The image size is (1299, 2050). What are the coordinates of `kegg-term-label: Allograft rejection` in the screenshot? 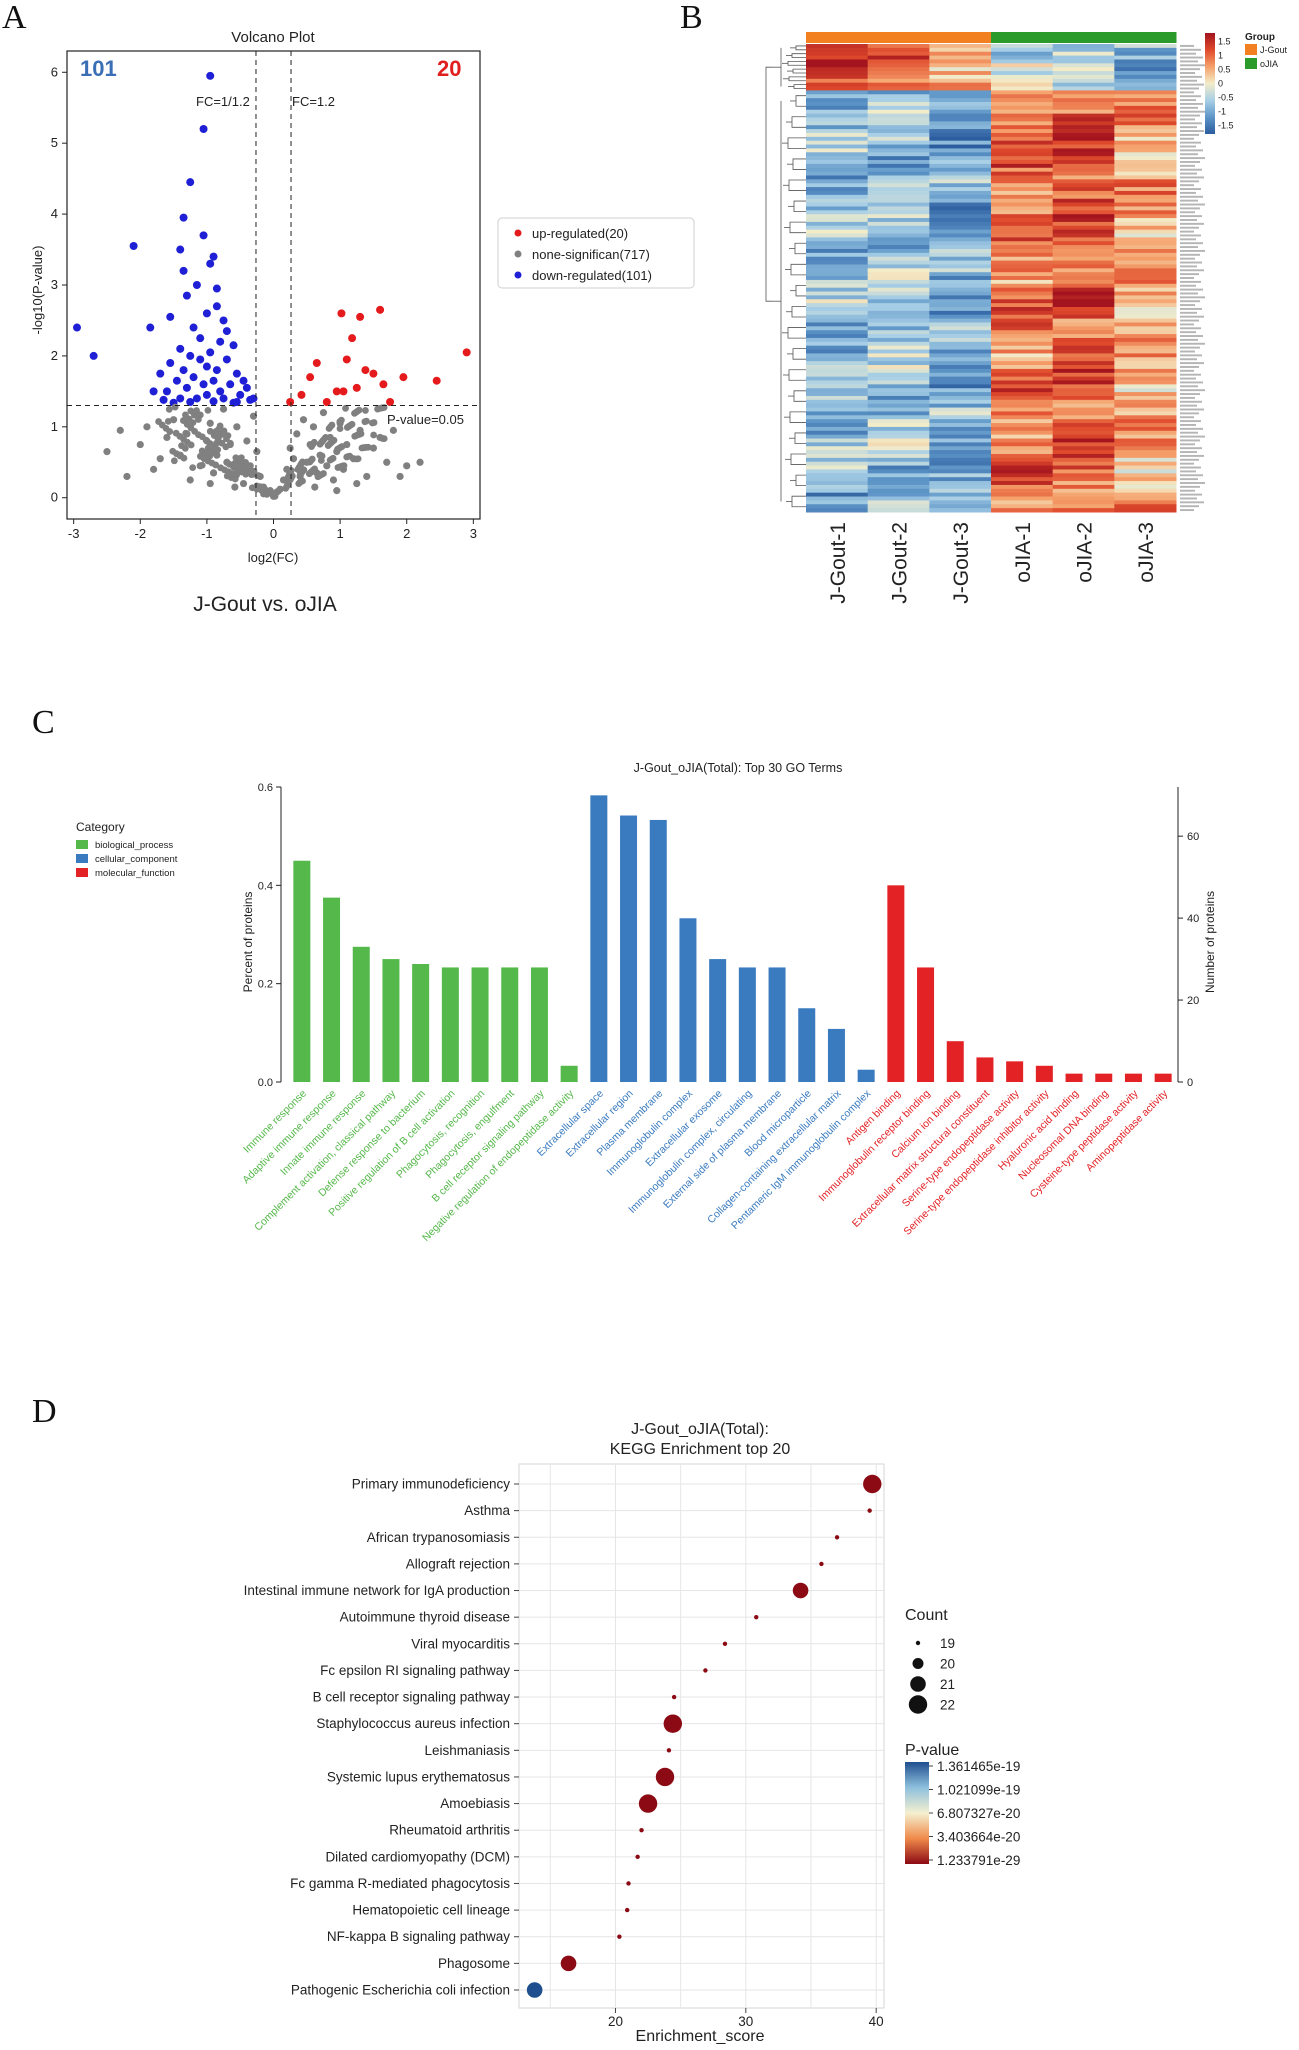 It's located at (458, 1563).